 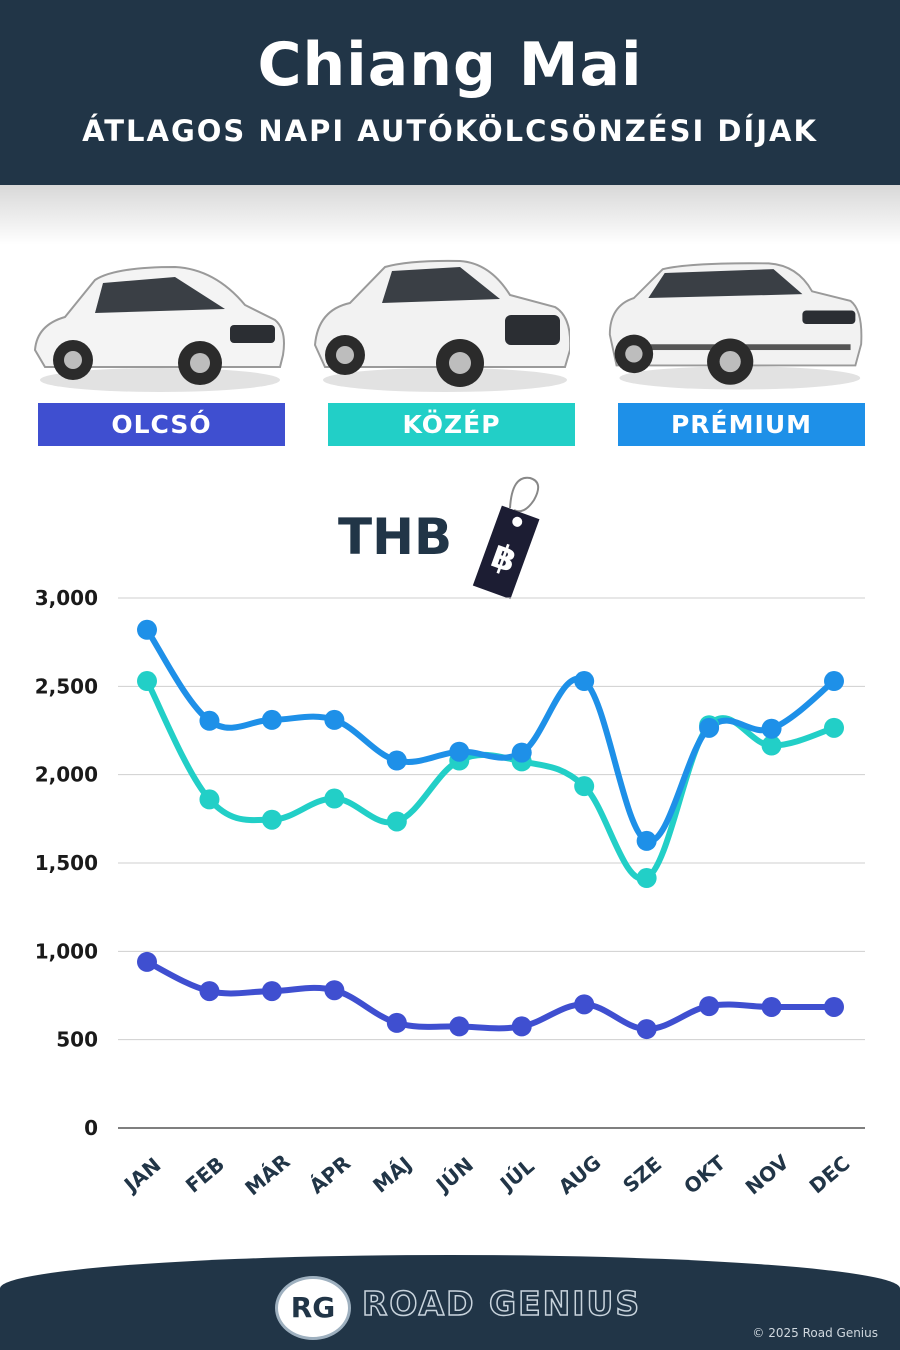 I want to click on footer, so click(x=450, y=1302).